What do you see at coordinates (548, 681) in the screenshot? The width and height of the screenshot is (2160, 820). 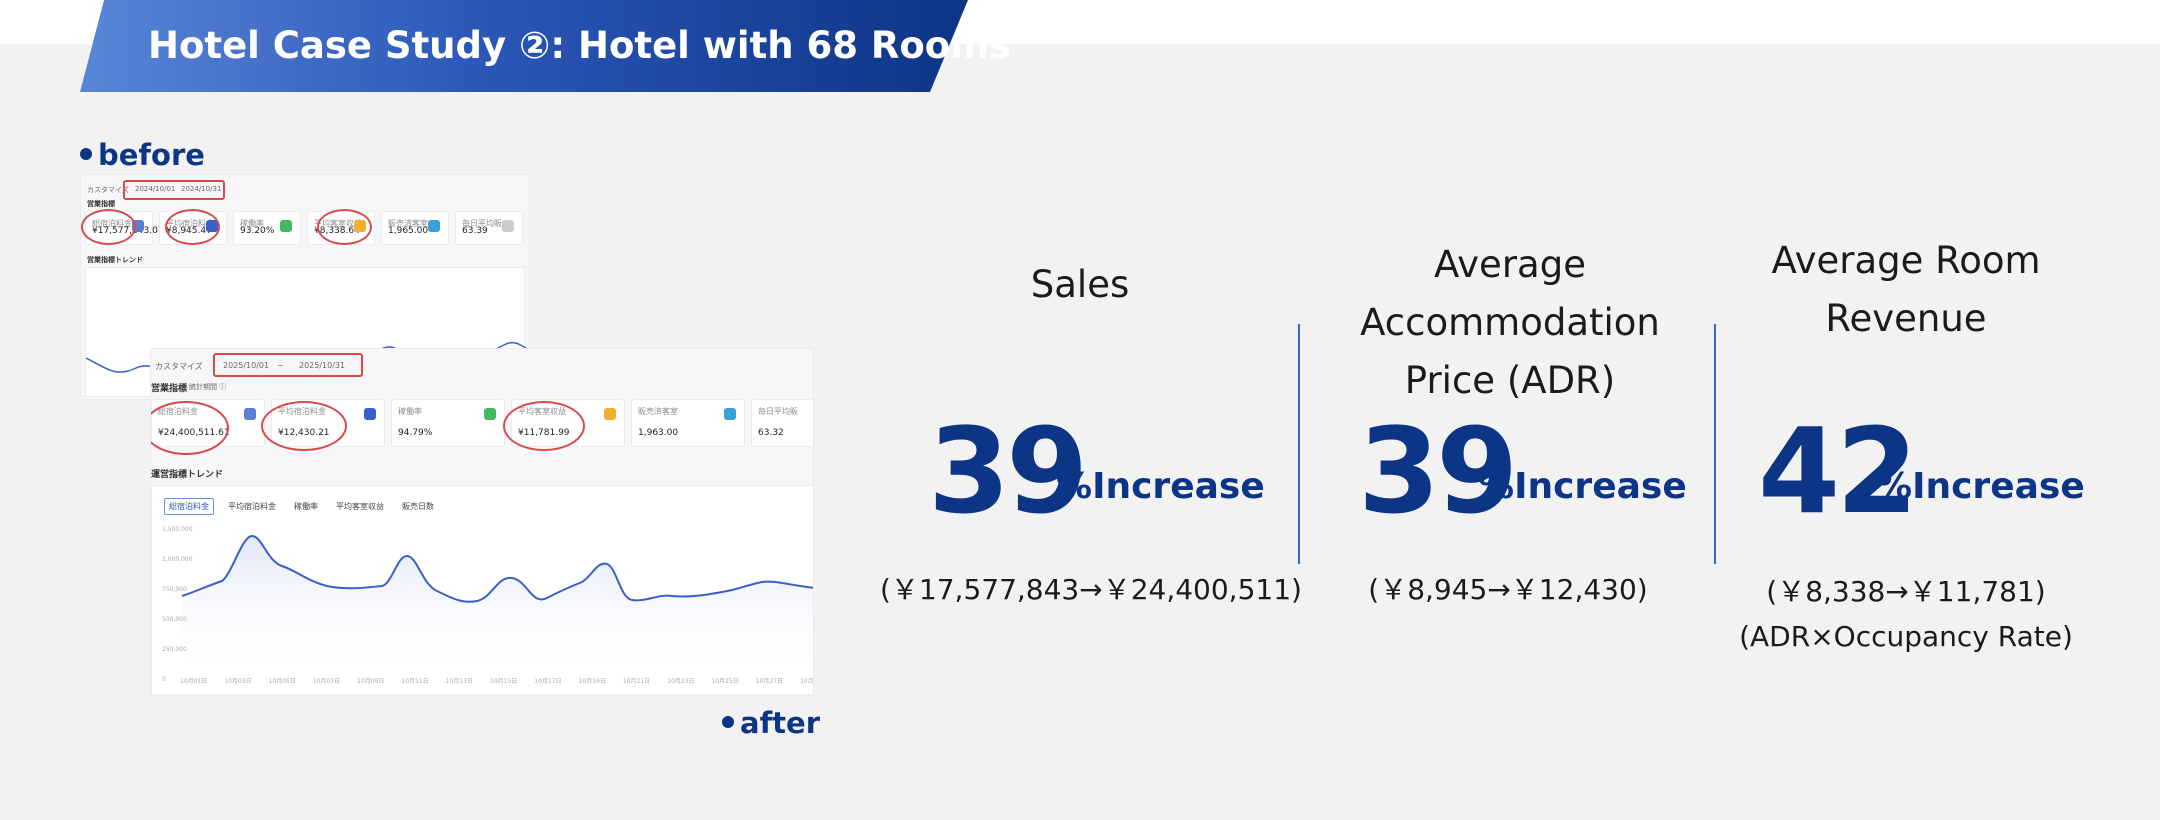 I see `x-tick-label: 10月17日` at bounding box center [548, 681].